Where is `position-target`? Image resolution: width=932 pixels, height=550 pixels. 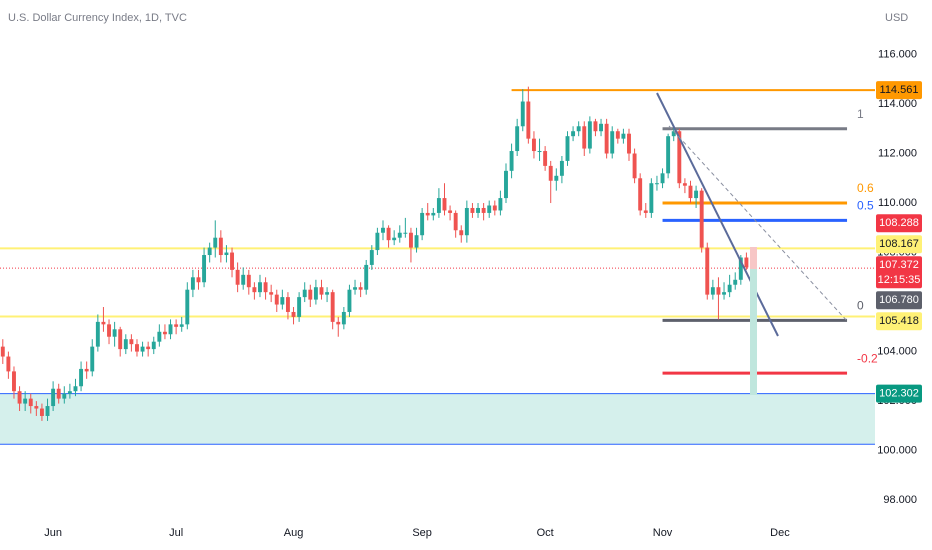
position-target is located at coordinates (753, 332).